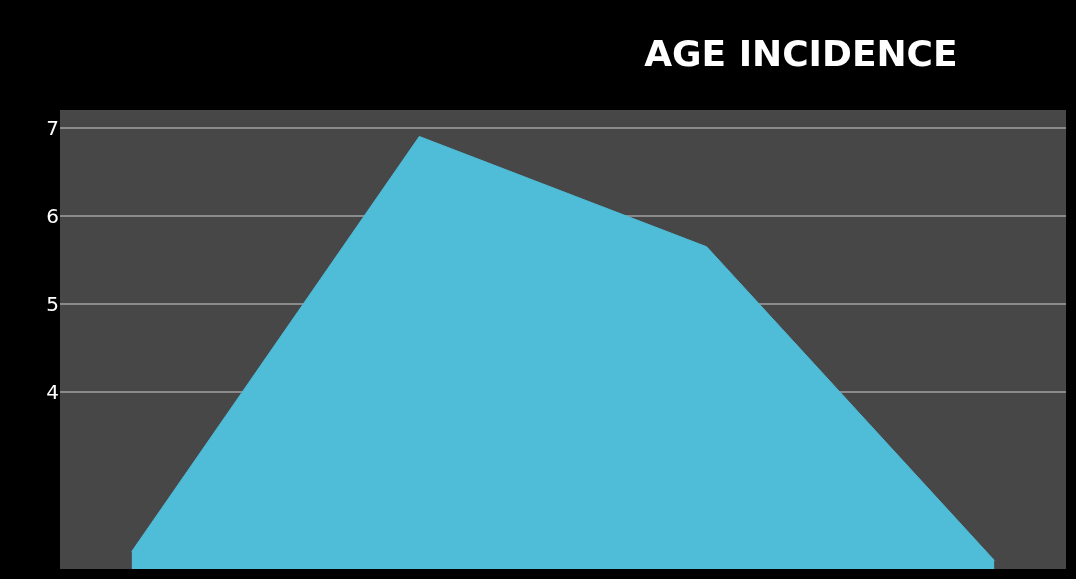  What do you see at coordinates (801, 53) in the screenshot?
I see `chart-title: AGE INCIDENCE` at bounding box center [801, 53].